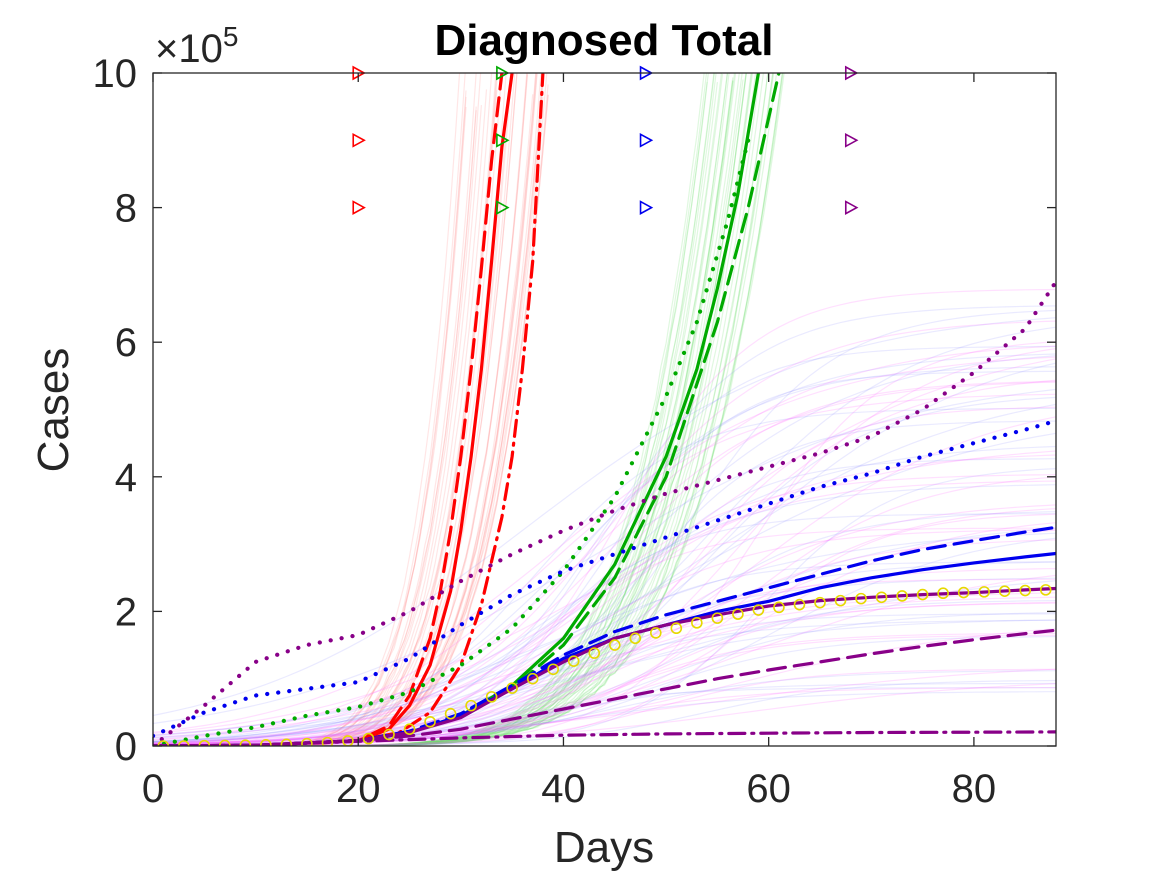 The width and height of the screenshot is (1167, 875). Describe the element at coordinates (153, 789) in the screenshot. I see `x-tick-label: 0` at that location.